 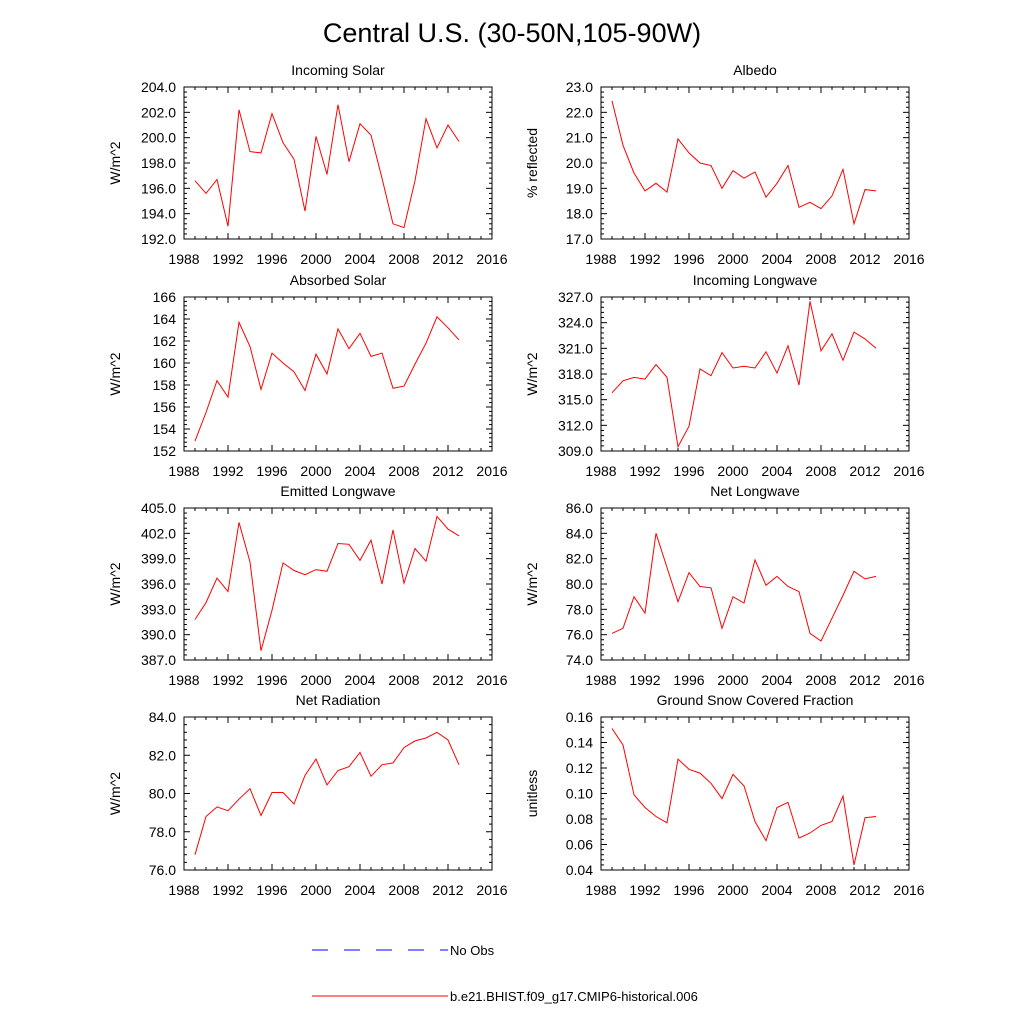 What do you see at coordinates (158, 609) in the screenshot?
I see `y-tick-label: 393.0` at bounding box center [158, 609].